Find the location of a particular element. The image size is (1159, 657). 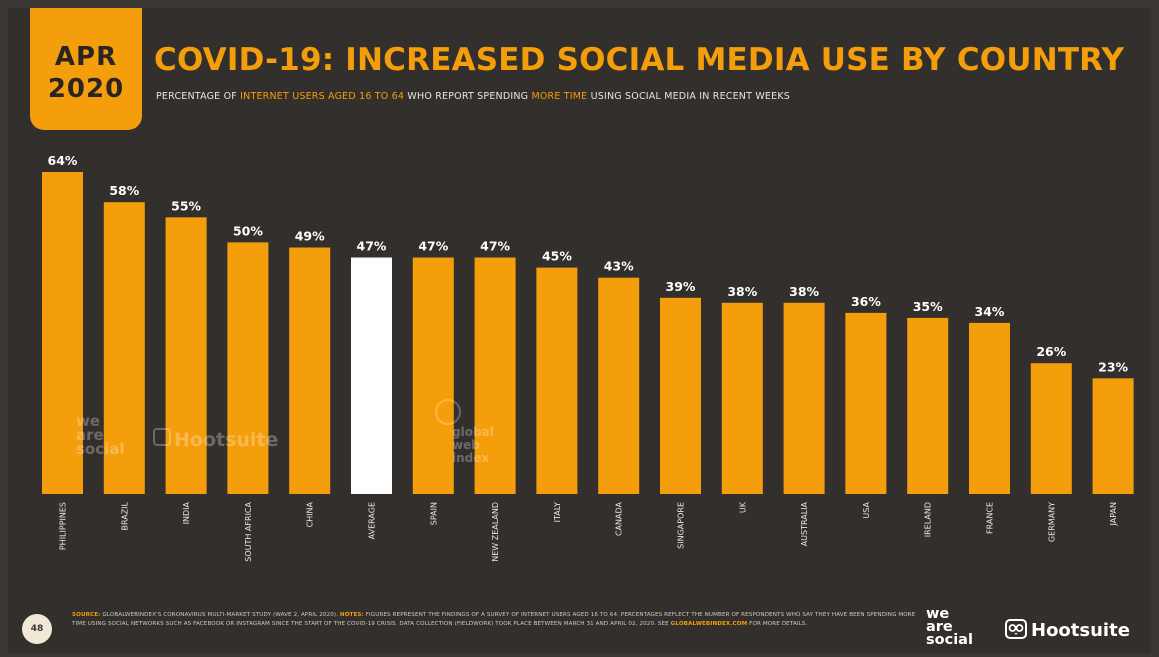

owl-icon is located at coordinates (1016, 629).